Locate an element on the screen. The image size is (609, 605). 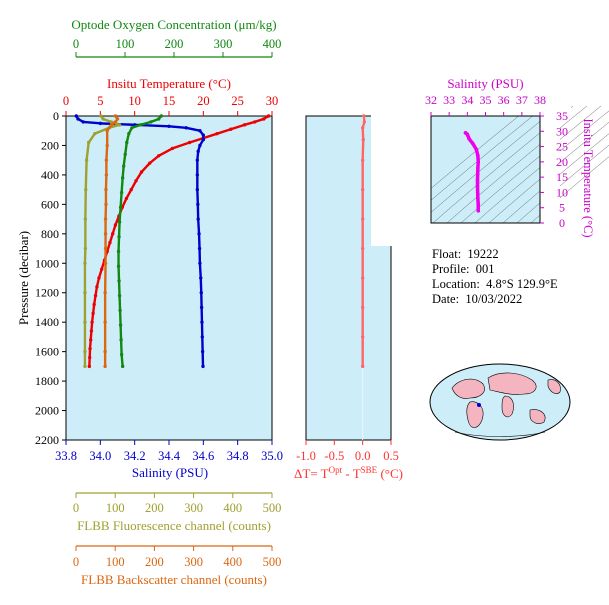
temperature-tick-label: 10 is located at coordinates (134, 101).